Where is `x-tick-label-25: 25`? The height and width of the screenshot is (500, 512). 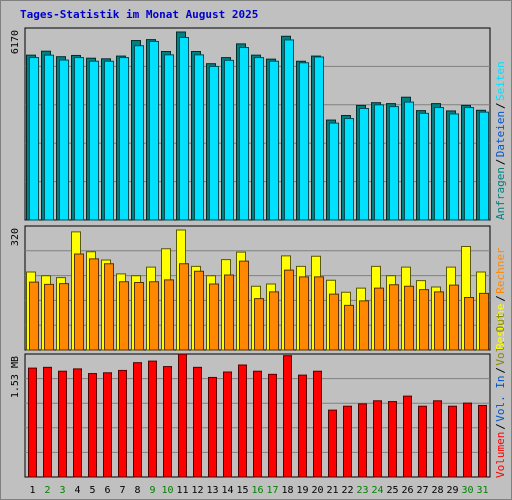
x-tick-label-25: 25 is located at coordinates (392, 490).